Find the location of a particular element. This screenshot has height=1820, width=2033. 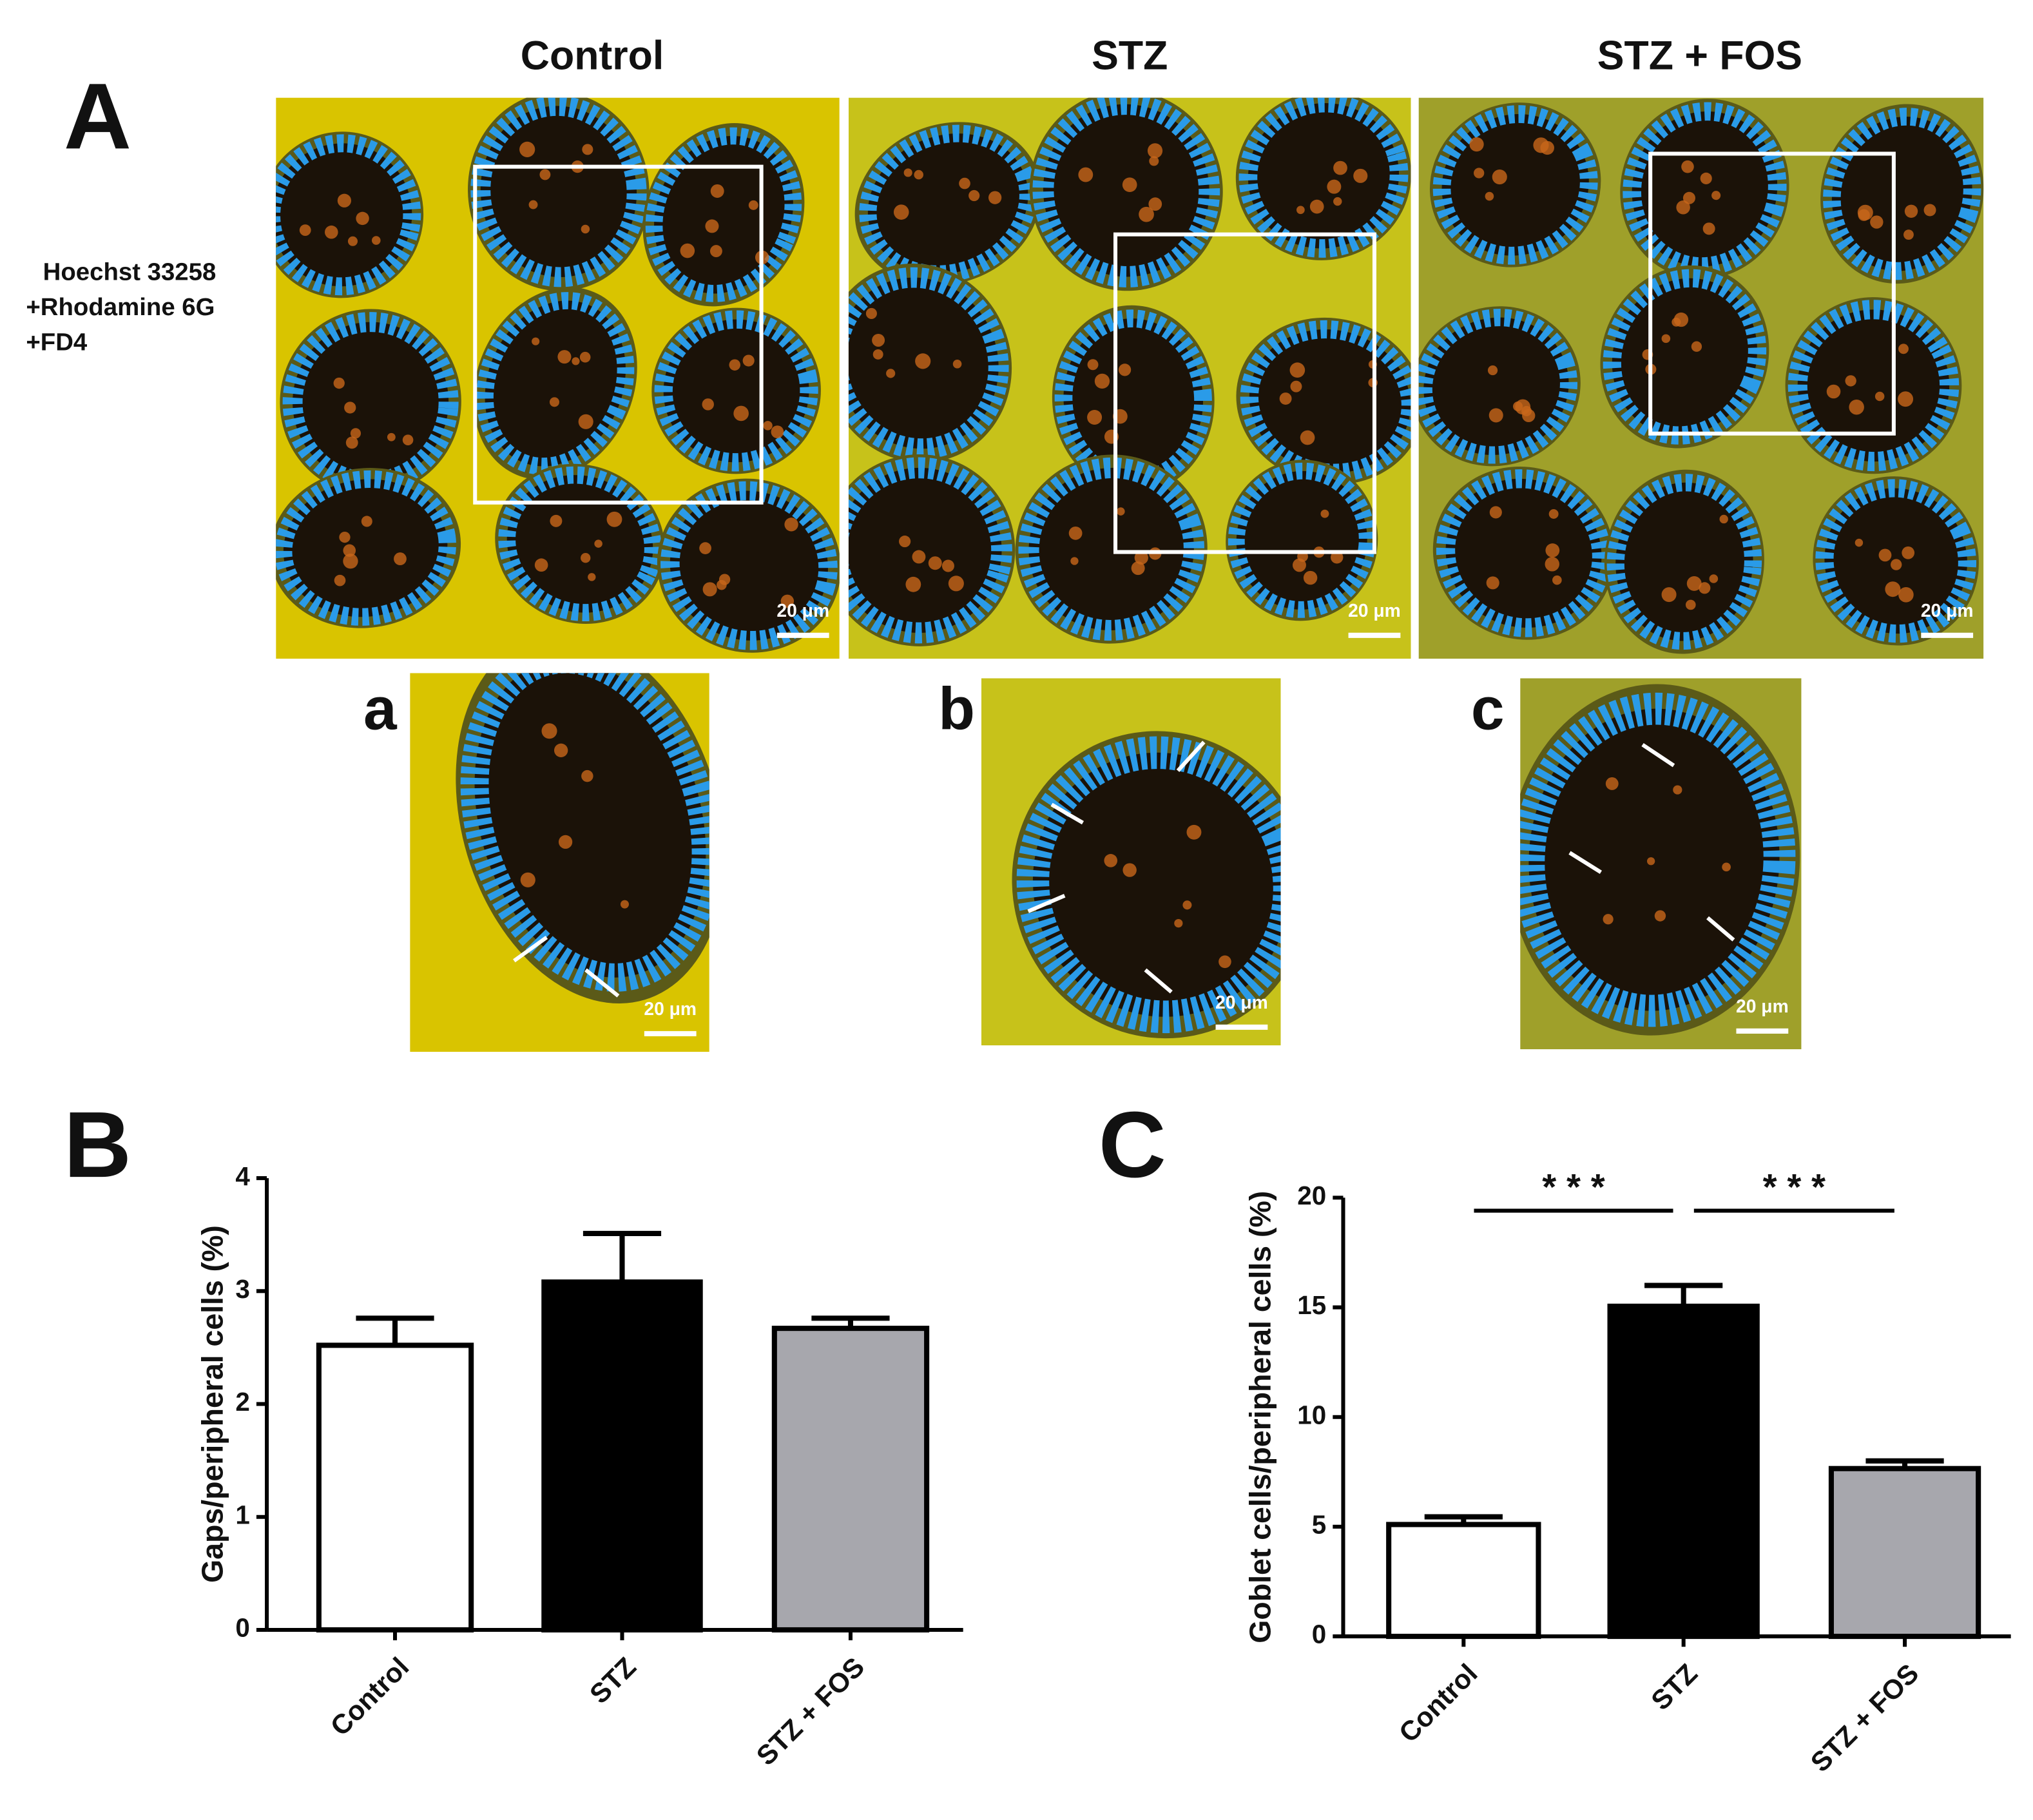

y-axis-label: Gaps/peripheral cells (%) is located at coordinates (212, 1404).